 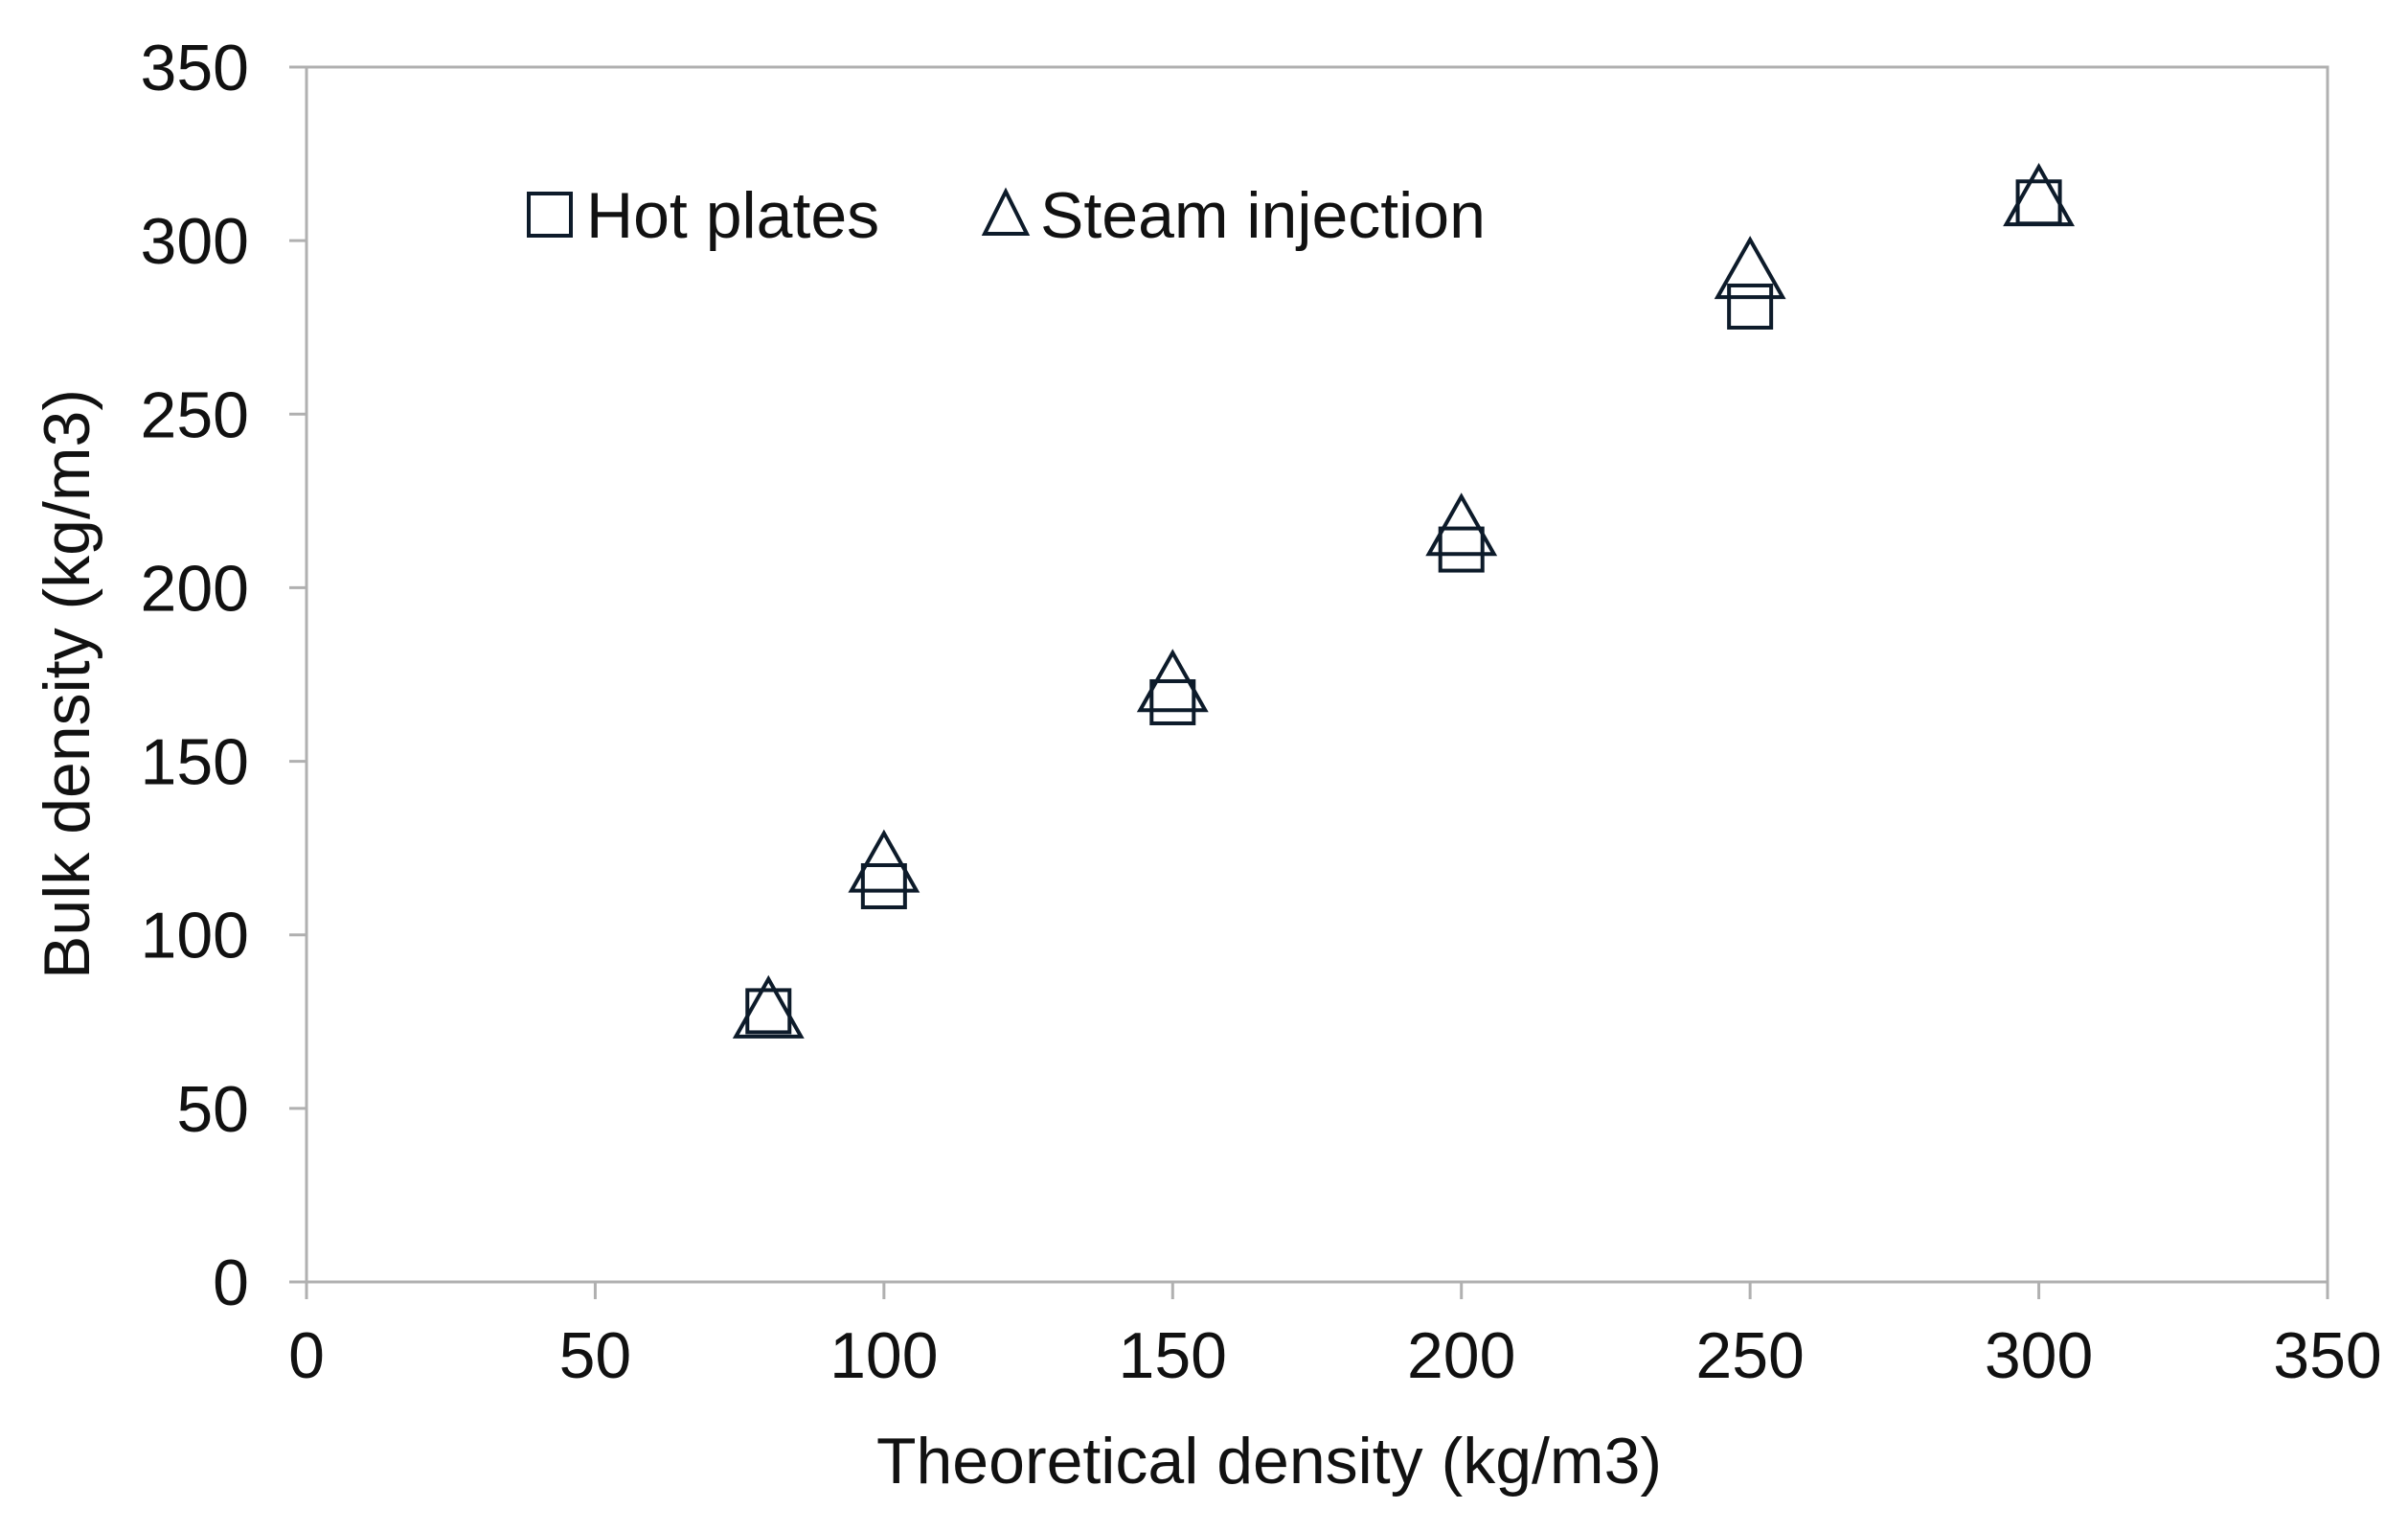 What do you see at coordinates (1263, 215) in the screenshot?
I see `legend-label-steam-injection: Steam injection` at bounding box center [1263, 215].